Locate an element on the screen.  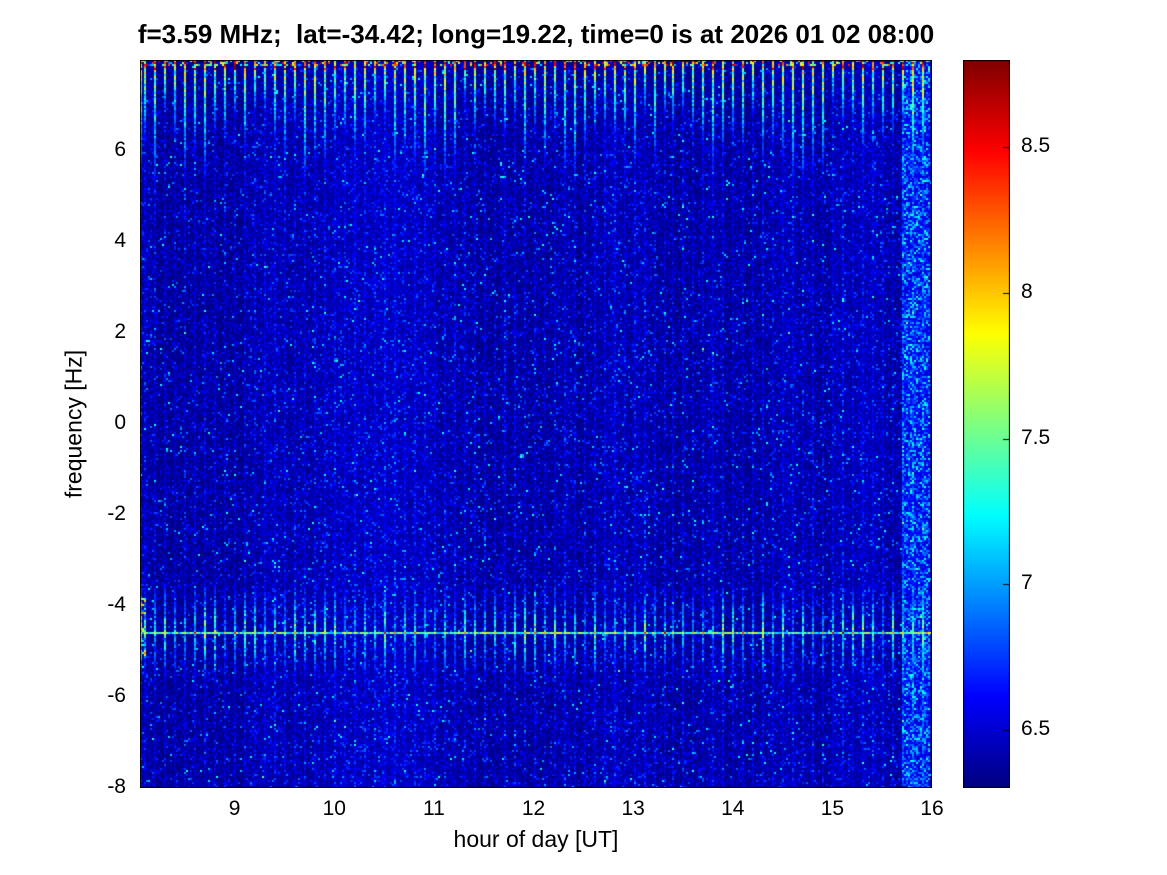
y-tick-label: -8 is located at coordinates (116, 786).